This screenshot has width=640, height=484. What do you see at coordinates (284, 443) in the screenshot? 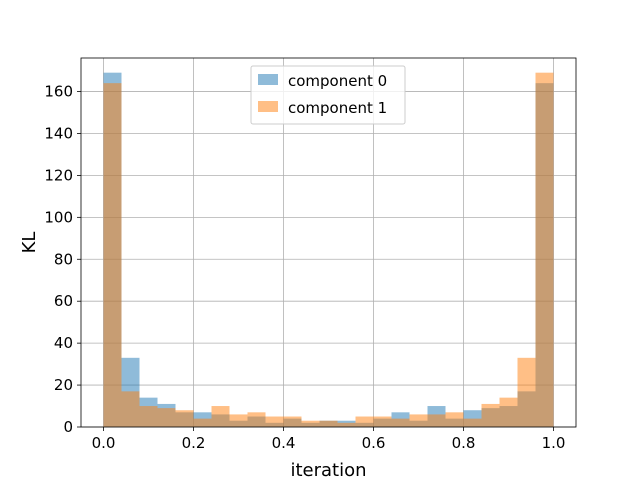
I see `x-tick-label-2: 0.4` at bounding box center [284, 443].